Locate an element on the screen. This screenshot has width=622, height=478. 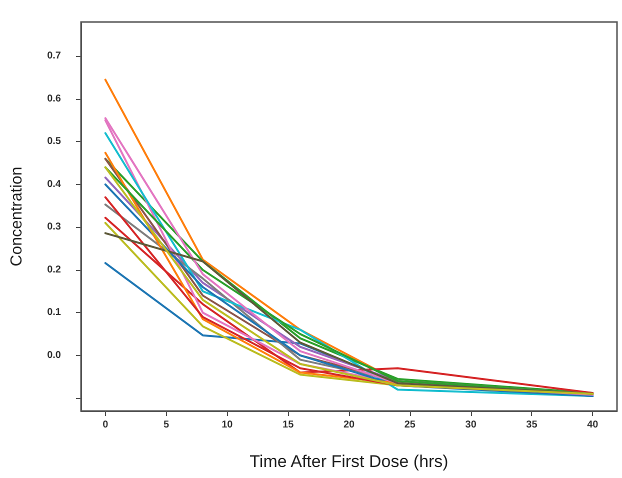
x-tick-label: 35 is located at coordinates (532, 425).